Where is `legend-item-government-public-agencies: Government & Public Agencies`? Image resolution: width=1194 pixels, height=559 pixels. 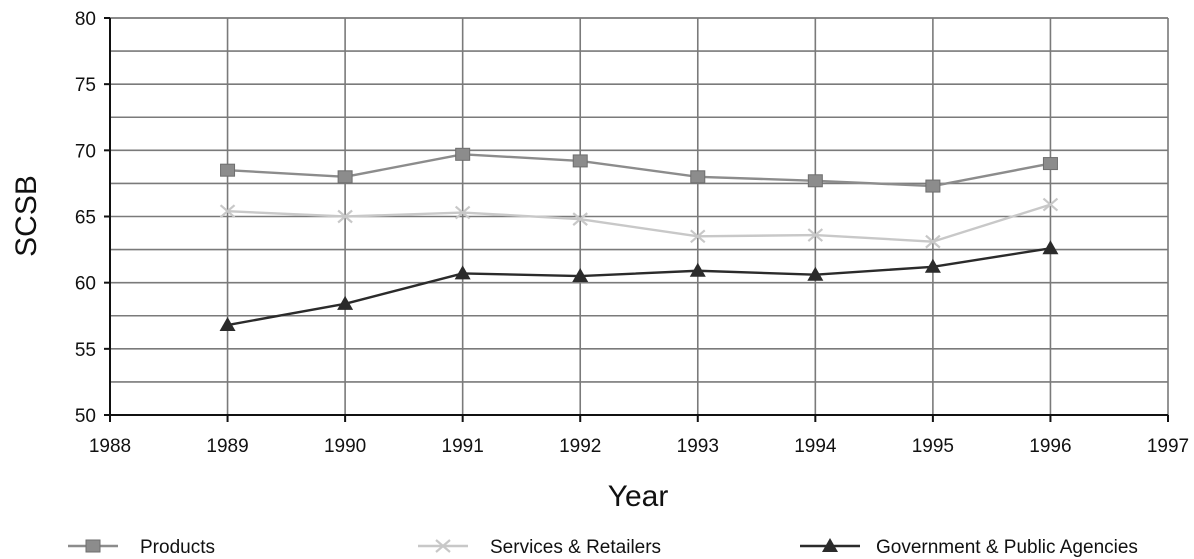 legend-item-government-public-agencies: Government & Public Agencies is located at coordinates (969, 547).